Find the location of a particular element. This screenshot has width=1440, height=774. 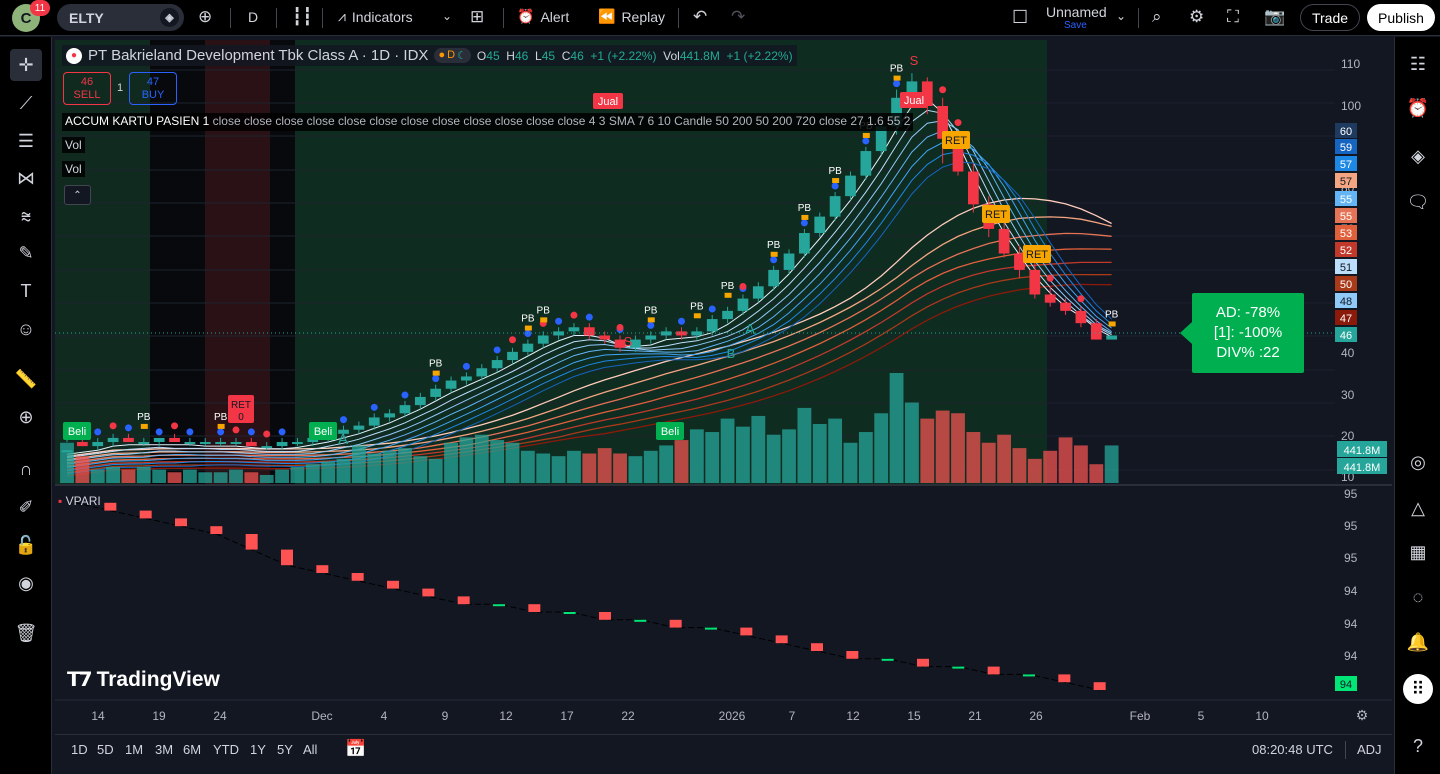

signal-dot-blue is located at coordinates (559, 321).